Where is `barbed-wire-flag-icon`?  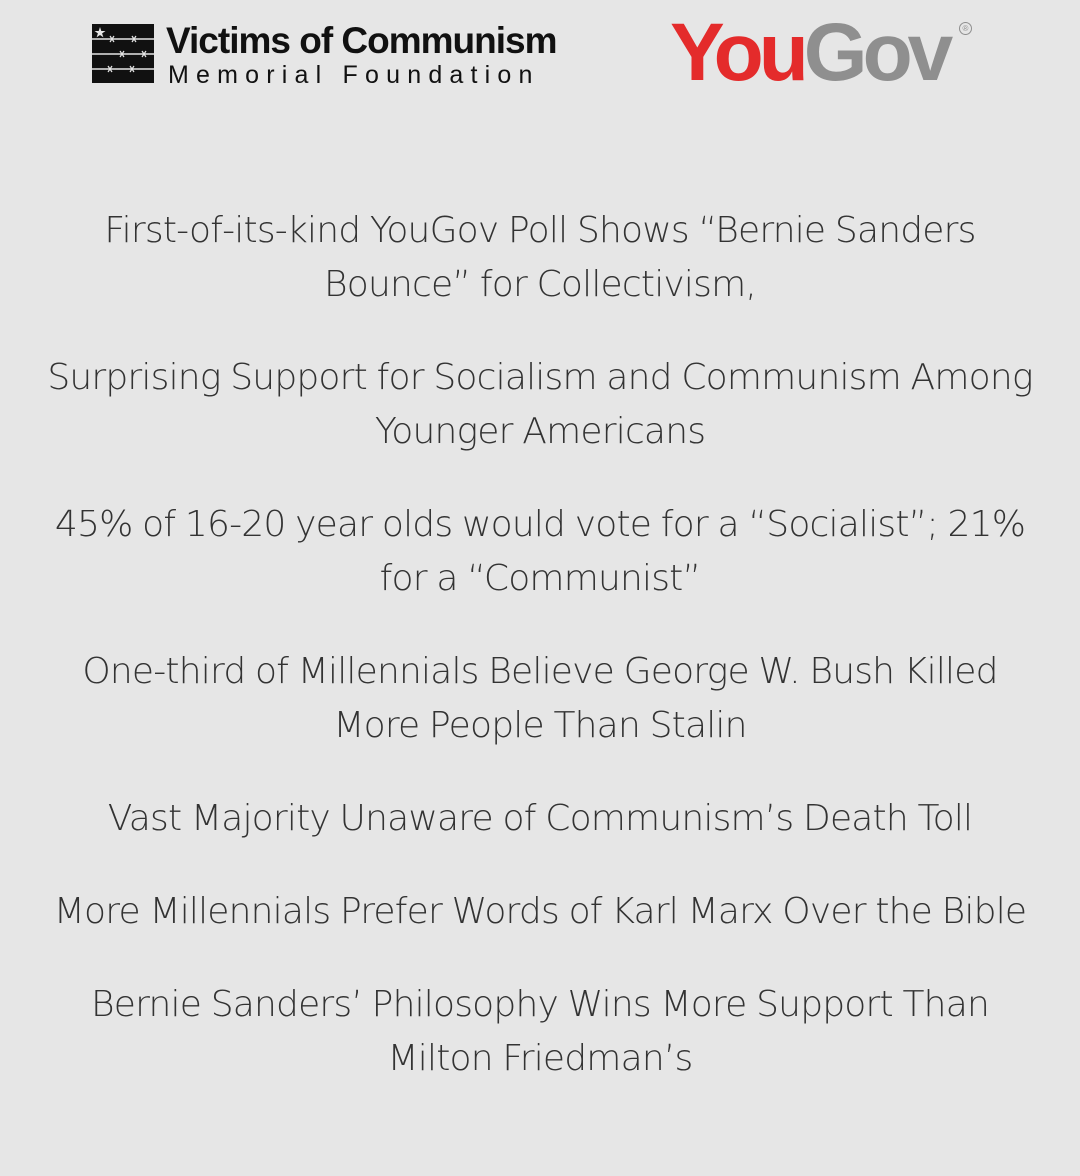
barbed-wire-flag-icon is located at coordinates (123, 53).